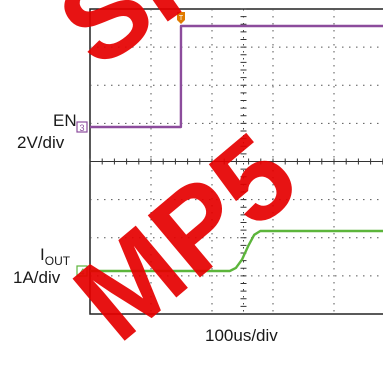  Describe the element at coordinates (41, 142) in the screenshot. I see `en-channel-scale: 2V/div` at that location.